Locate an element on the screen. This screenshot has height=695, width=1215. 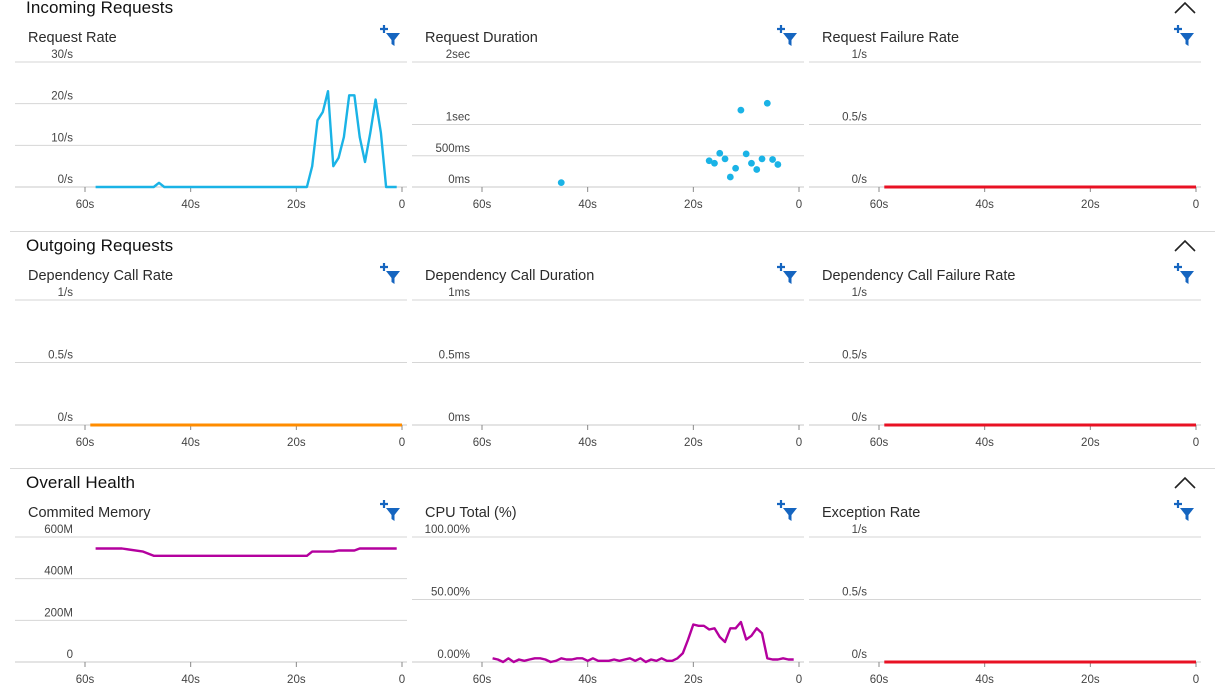
y-tick-label: 20/s is located at coordinates (62, 97).